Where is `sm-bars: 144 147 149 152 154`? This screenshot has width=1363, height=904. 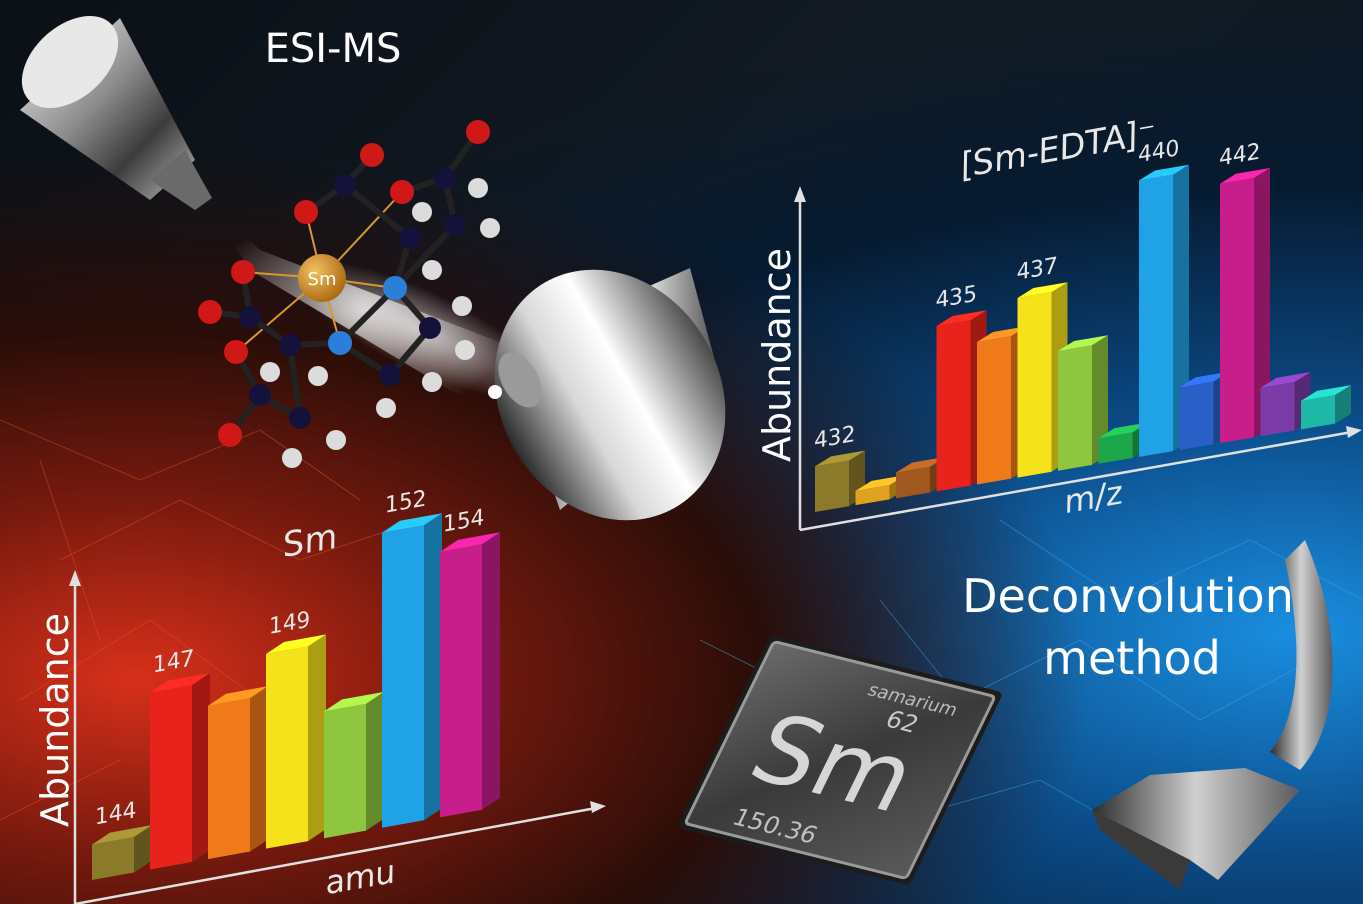
sm-bars: 144 147 149 152 154 is located at coordinates (296, 683).